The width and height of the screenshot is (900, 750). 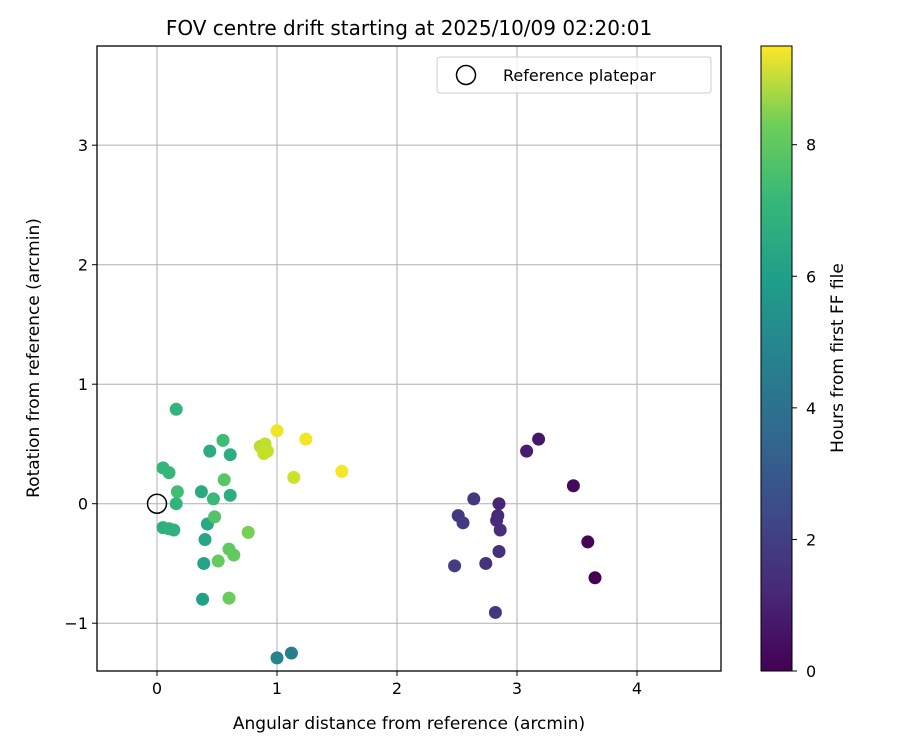 I want to click on y-tick-label: 2, so click(x=83, y=265).